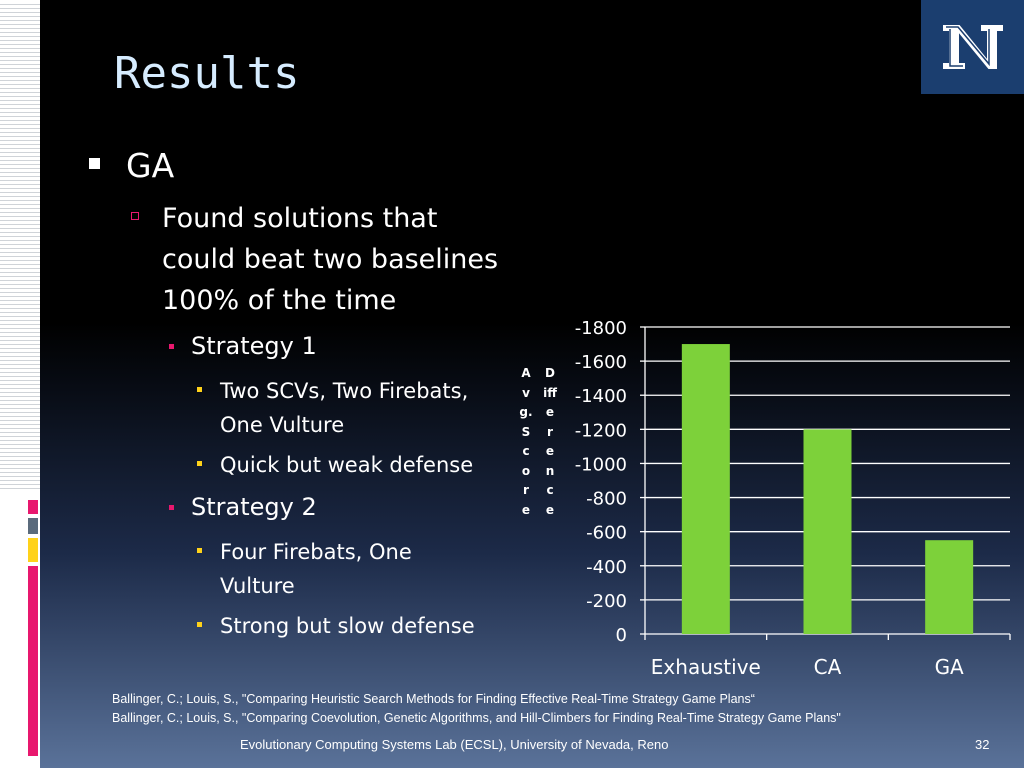 Image resolution: width=1024 pixels, height=768 pixels. Describe the element at coordinates (949, 667) in the screenshot. I see `x-category-label: GA` at that location.